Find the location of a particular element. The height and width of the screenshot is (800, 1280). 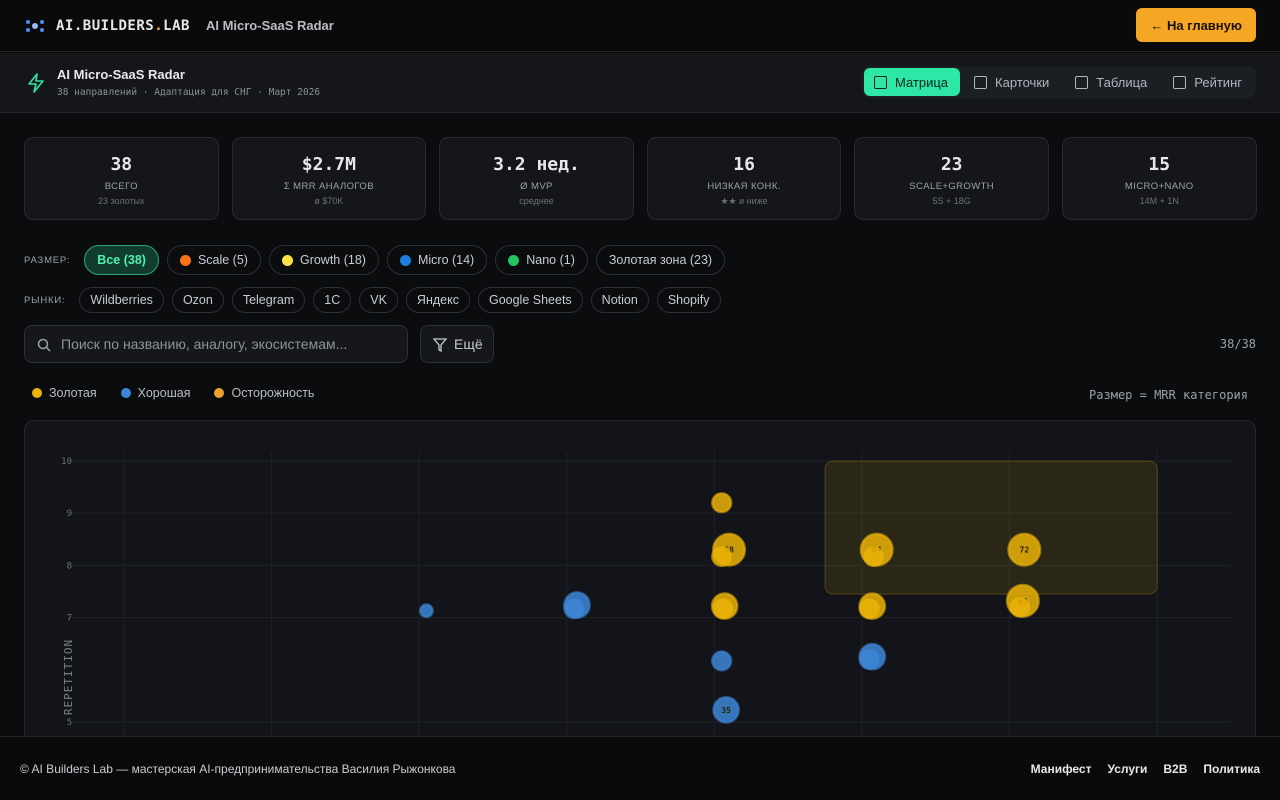

stat-value: $2.7M is located at coordinates (328, 164).